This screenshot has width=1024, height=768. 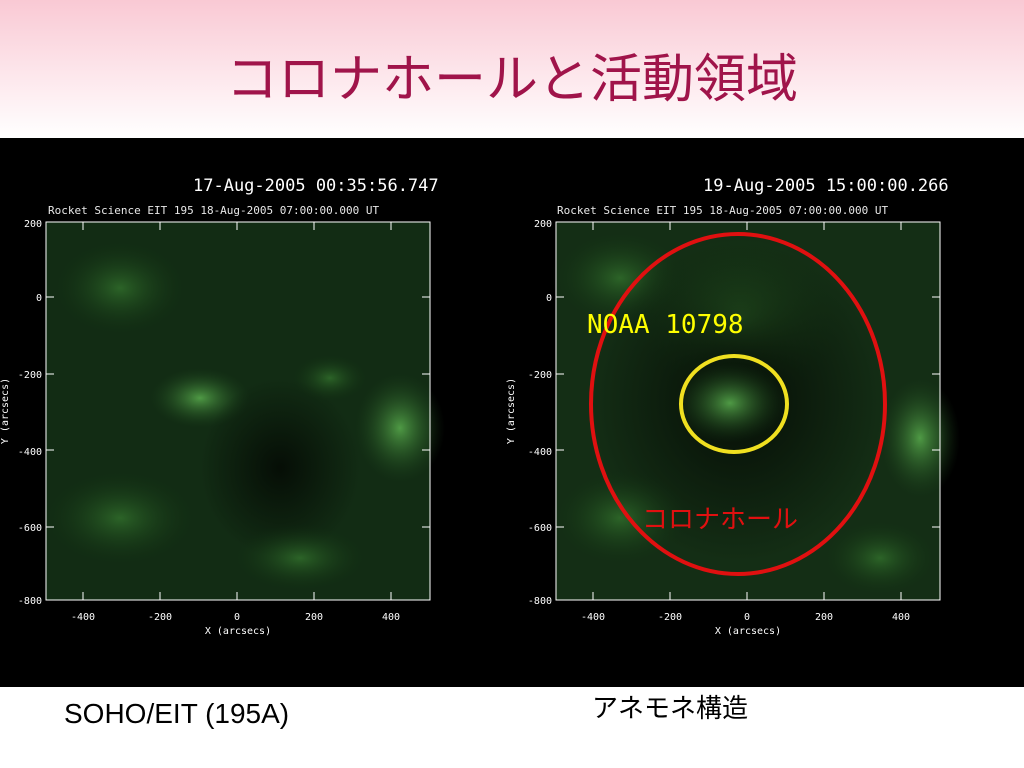 What do you see at coordinates (39, 298) in the screenshot?
I see `left-y-tick: 0` at bounding box center [39, 298].